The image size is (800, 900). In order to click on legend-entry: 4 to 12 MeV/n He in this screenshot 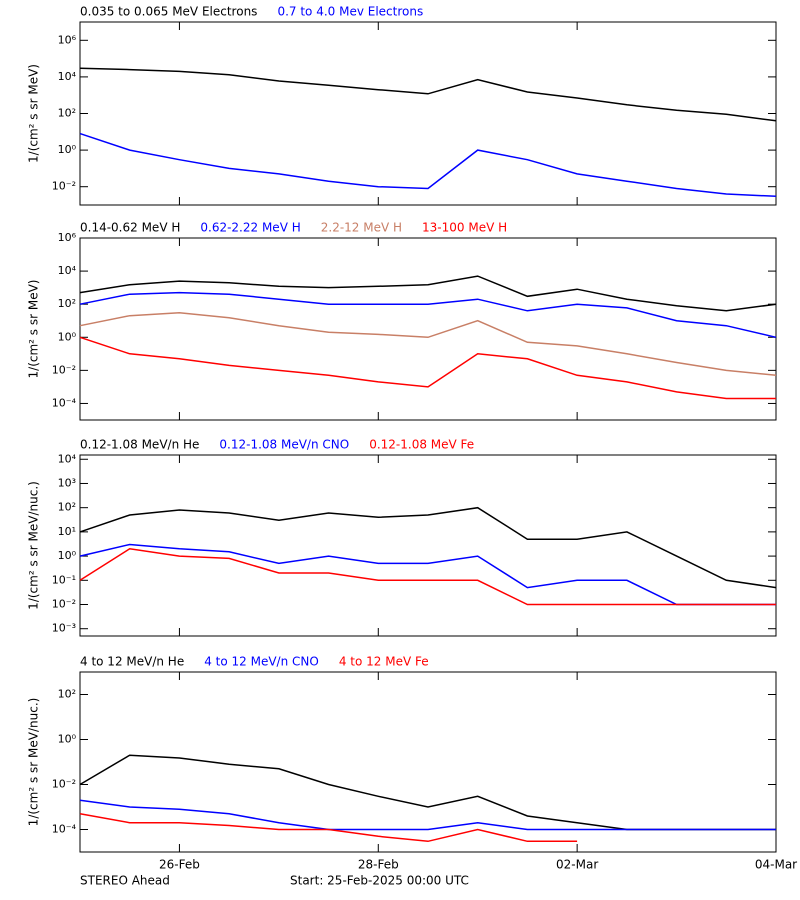, I will do `click(132, 662)`.